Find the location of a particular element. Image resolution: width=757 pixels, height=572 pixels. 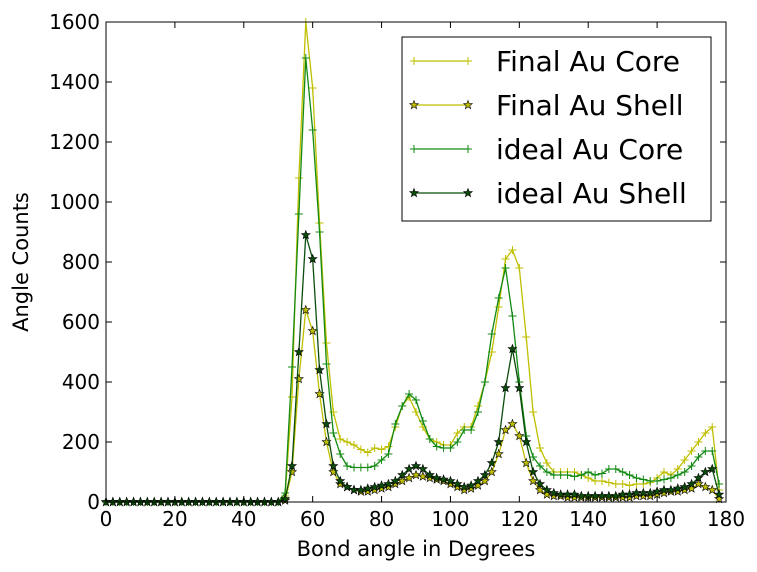

x-tick-label: 0 is located at coordinates (106, 519).